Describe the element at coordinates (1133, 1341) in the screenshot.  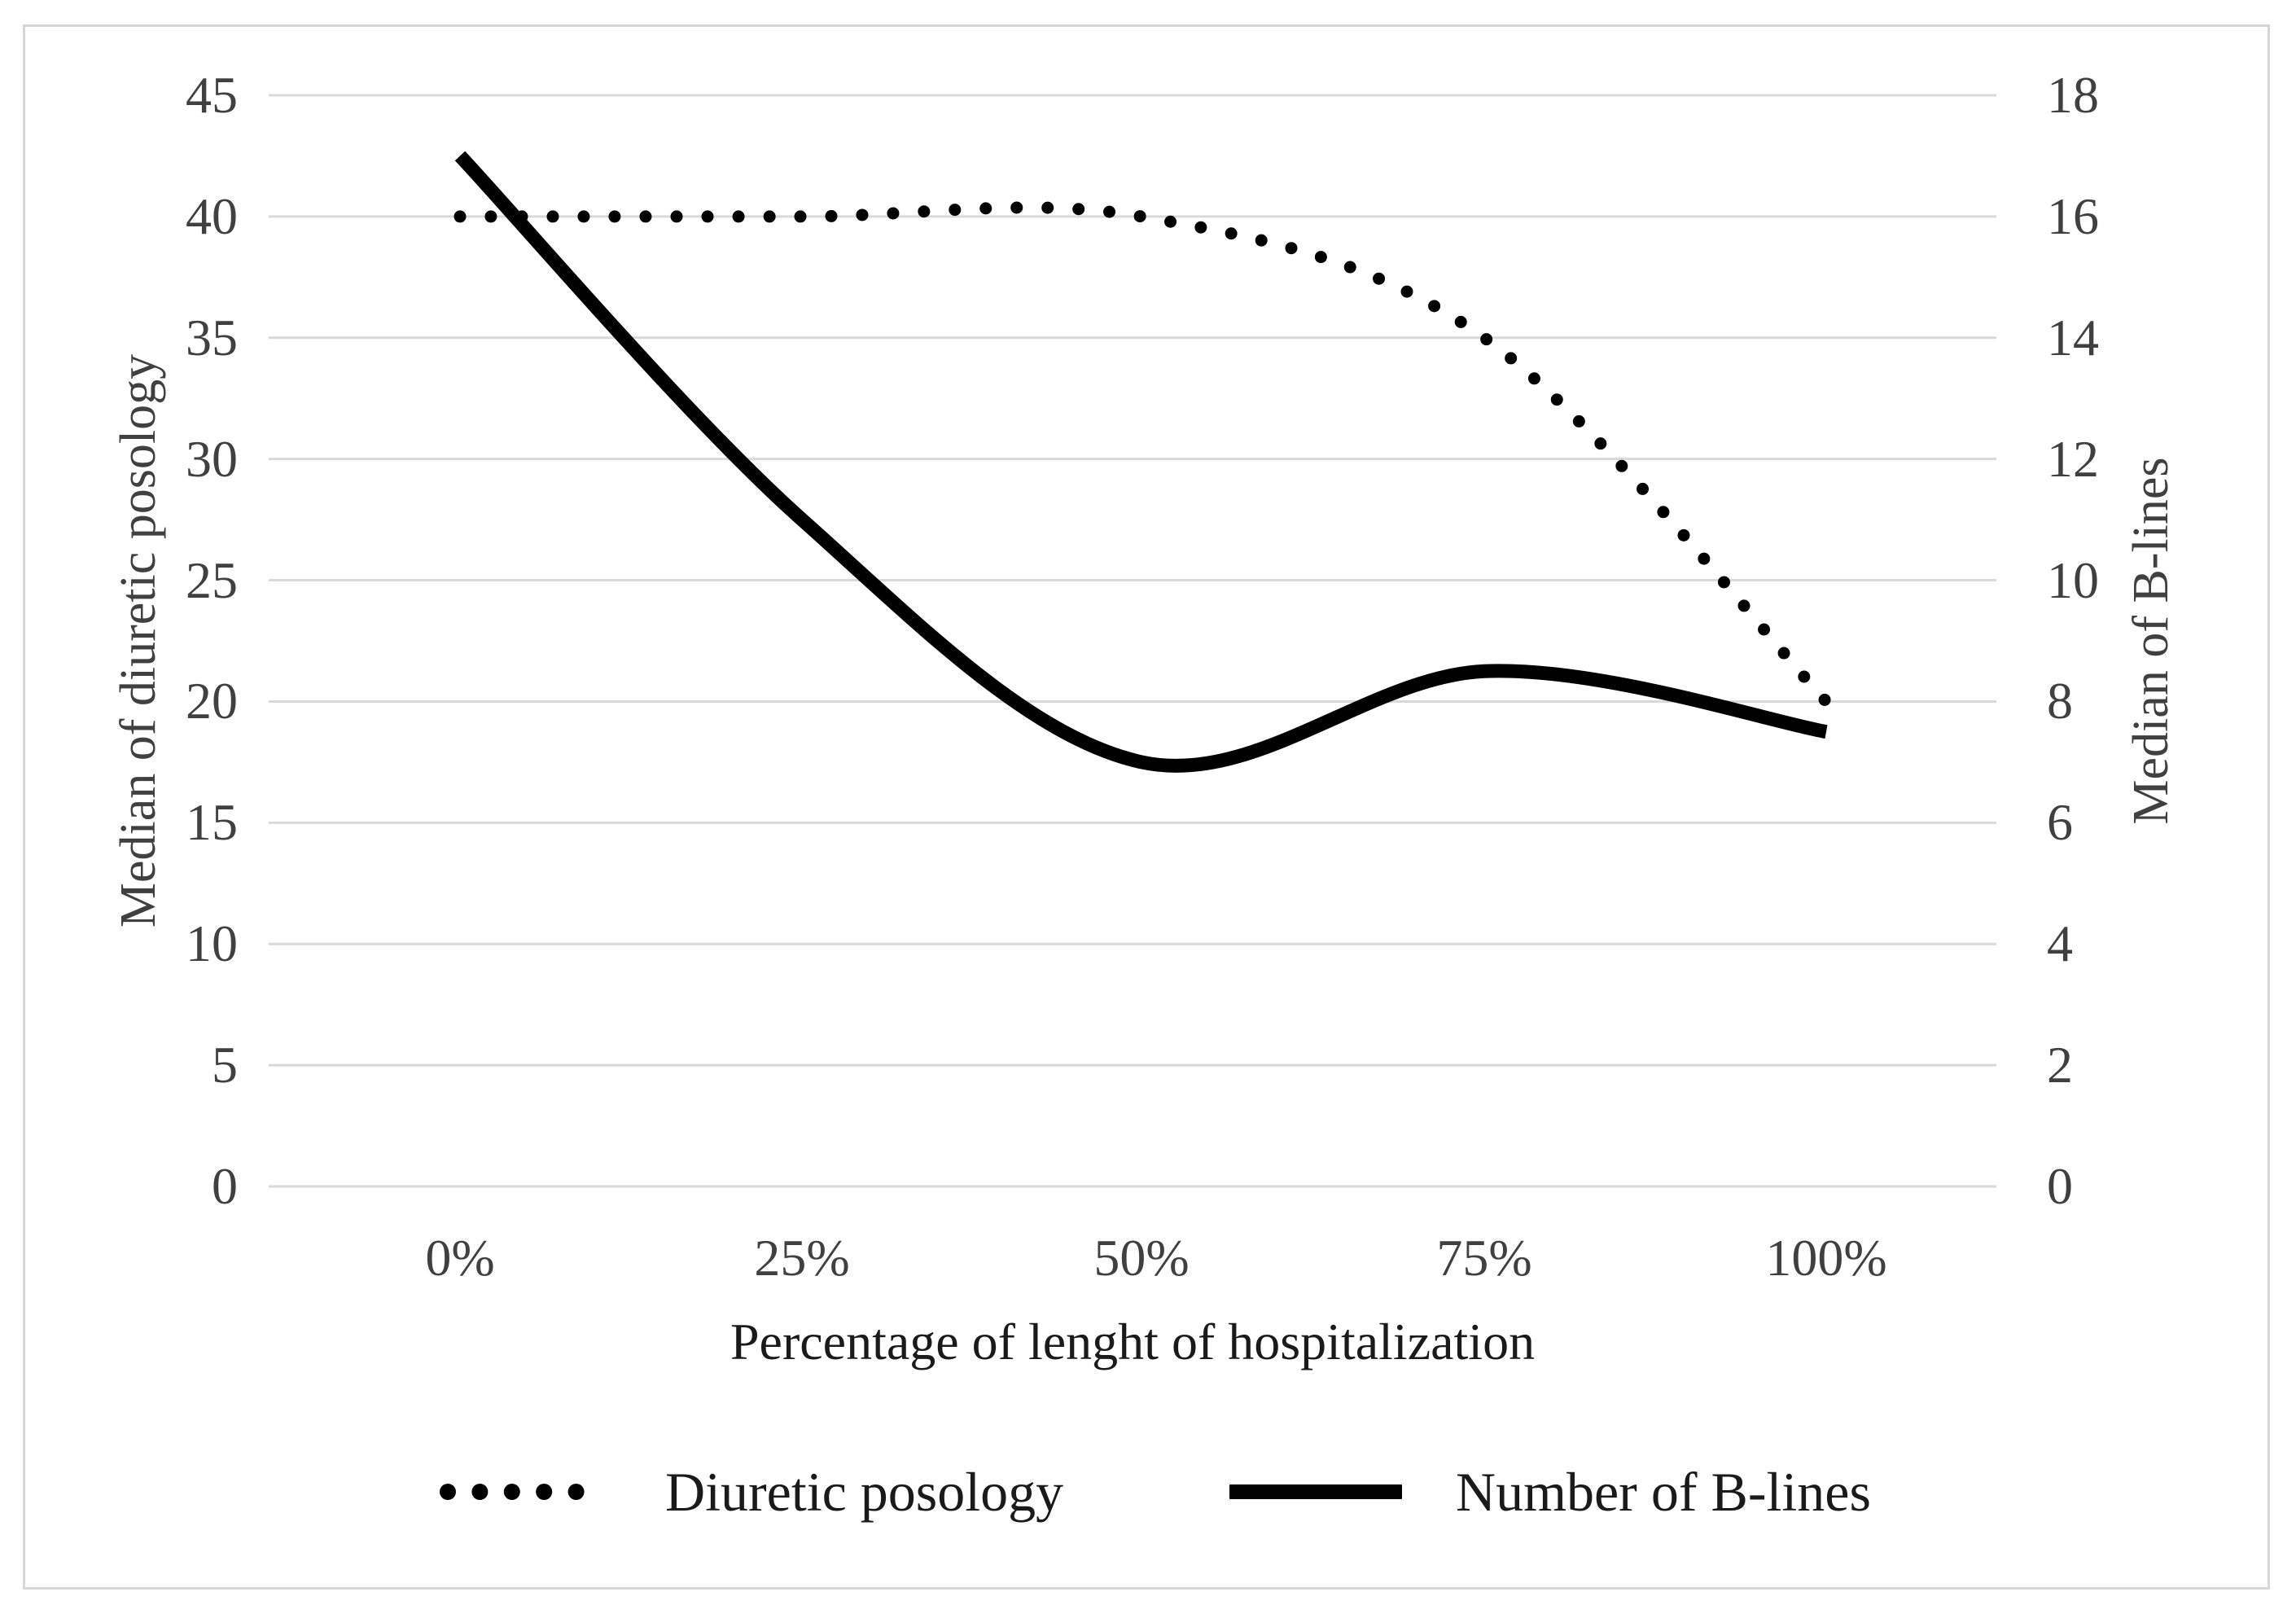
I see `x-axis-title: Percentage of lenght of hospitalization` at that location.